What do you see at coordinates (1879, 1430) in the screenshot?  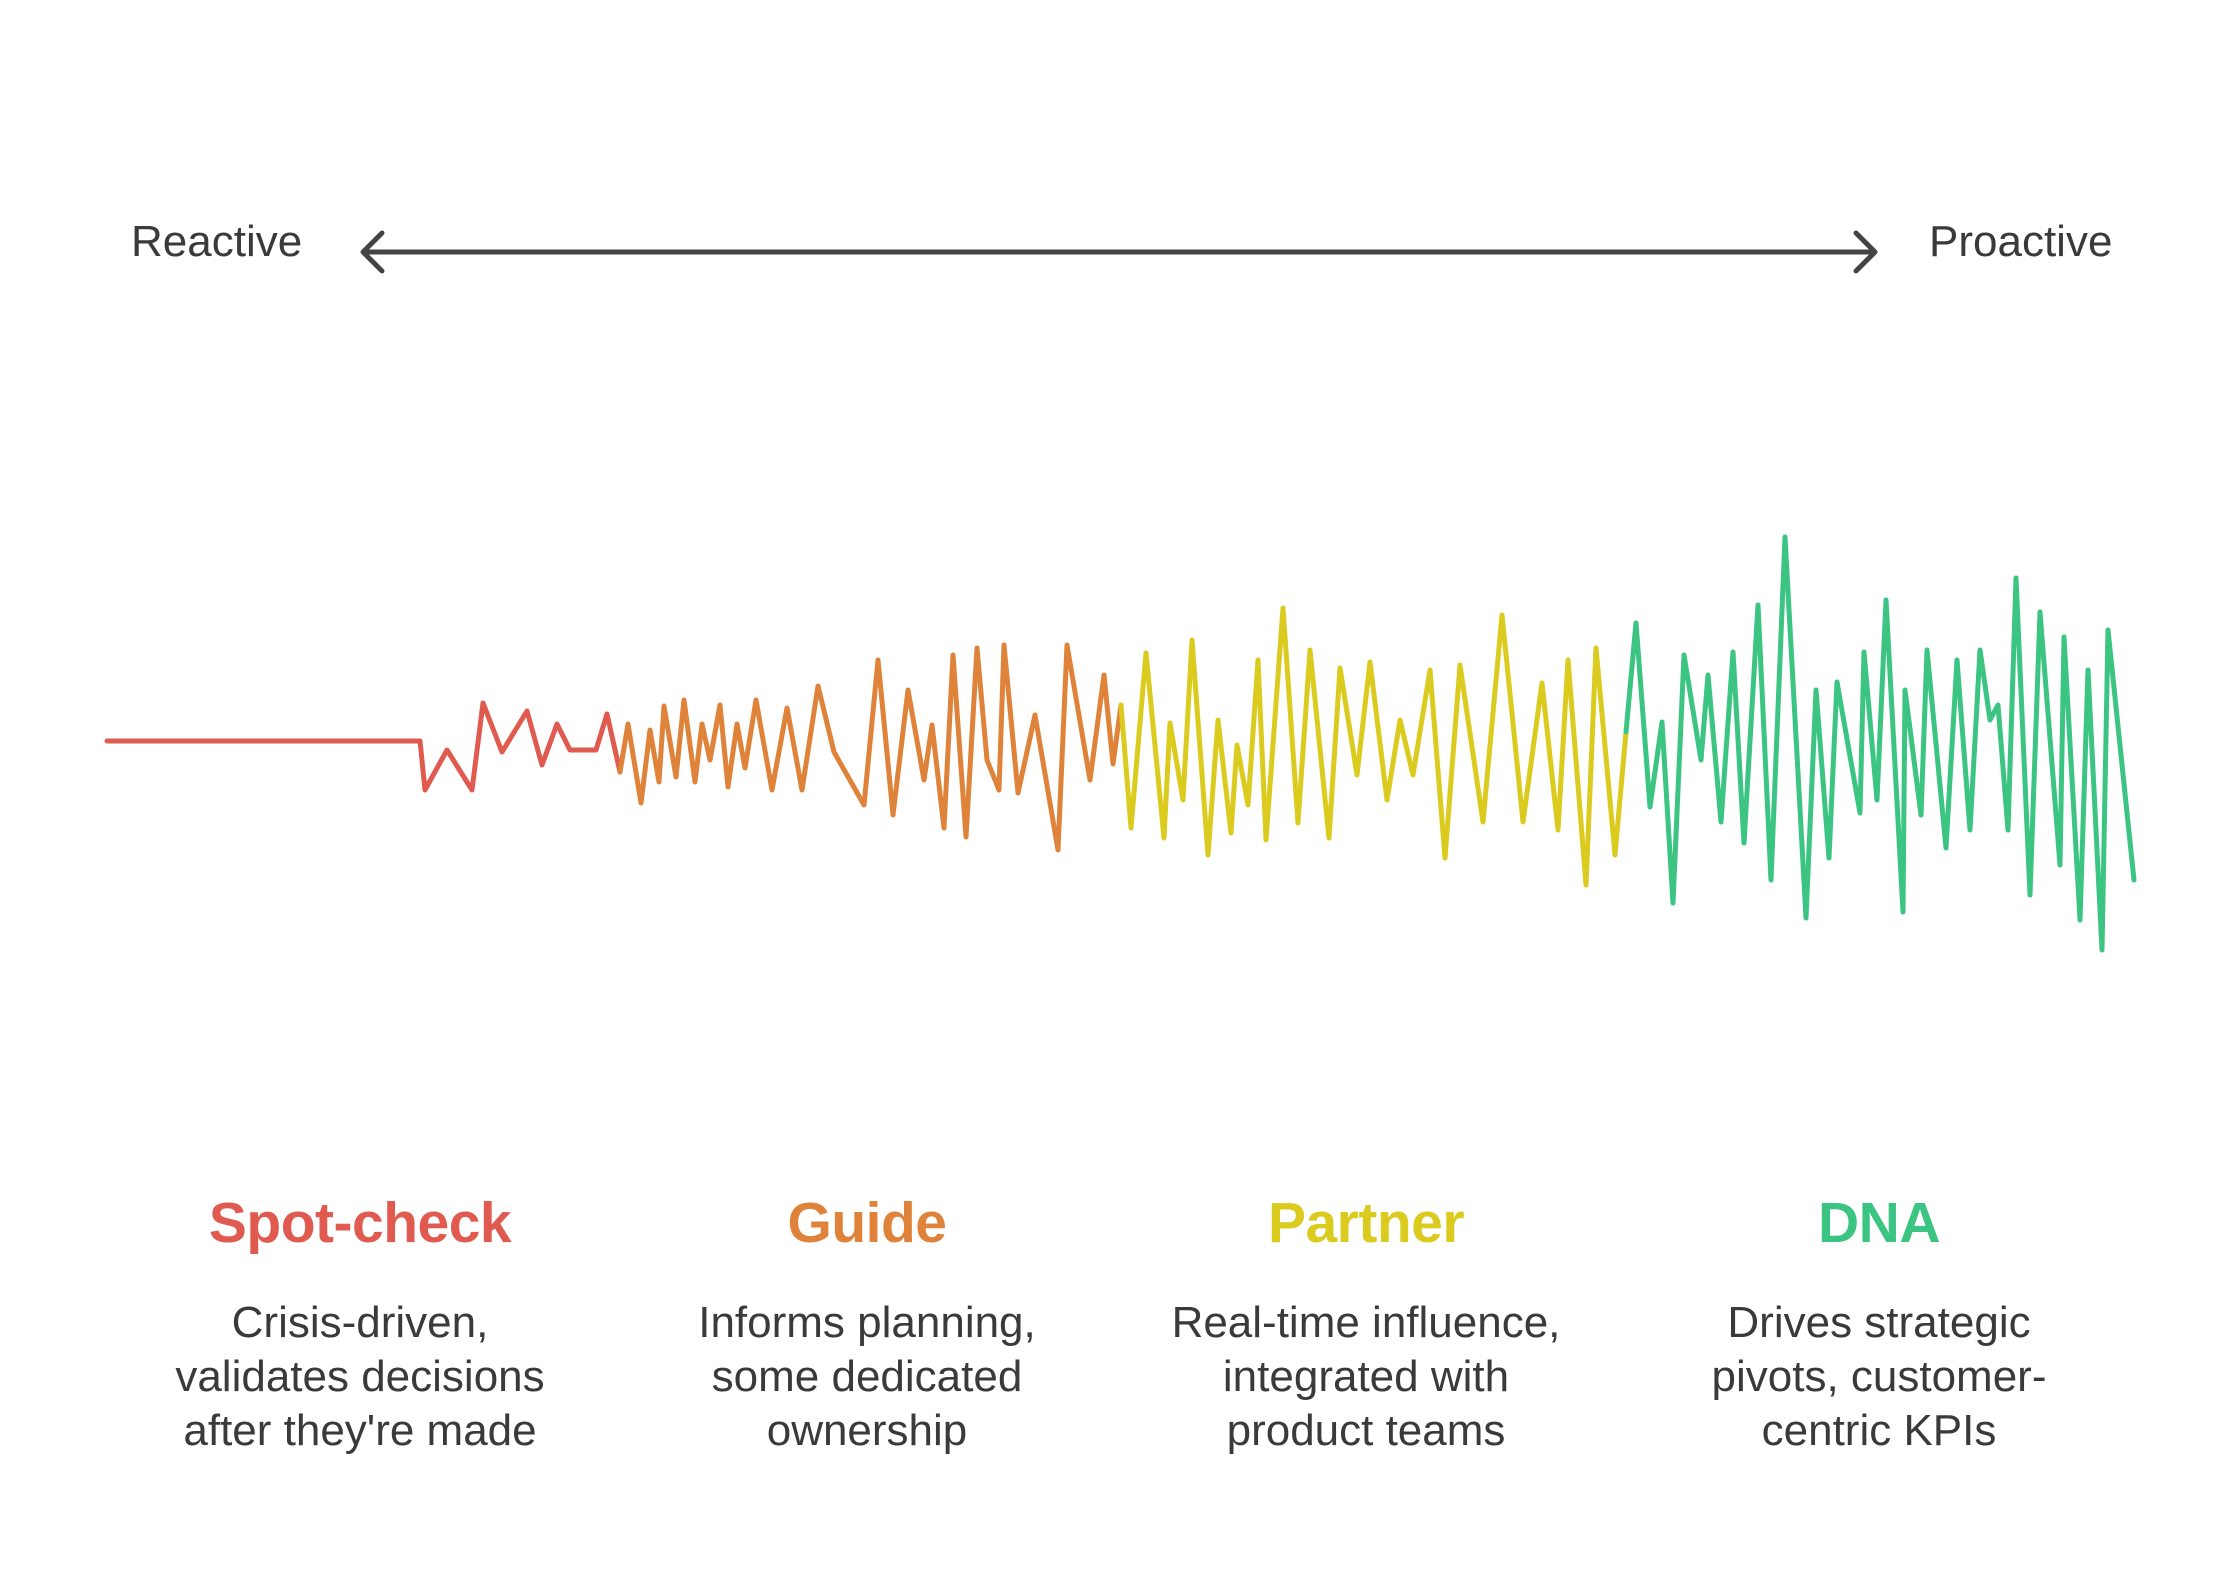 I see `description-line: centric KPIs` at bounding box center [1879, 1430].